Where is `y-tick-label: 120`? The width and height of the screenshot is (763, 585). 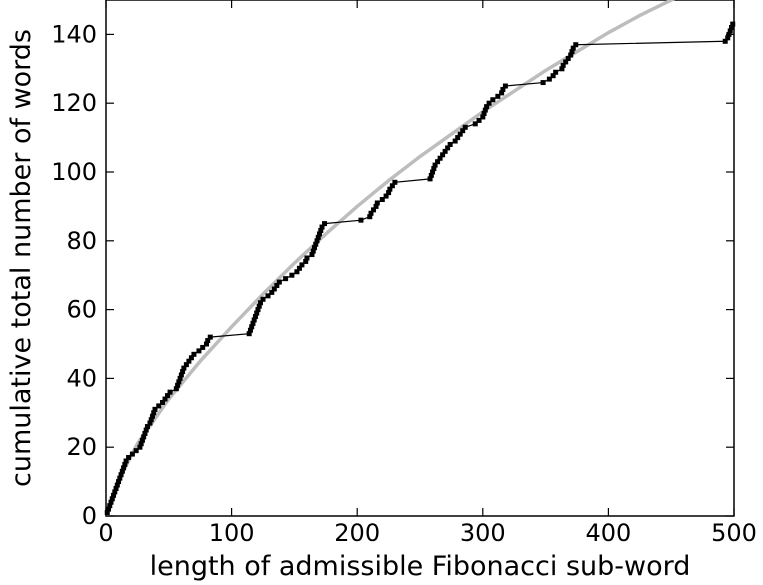
y-tick-label: 120 is located at coordinates (74, 103).